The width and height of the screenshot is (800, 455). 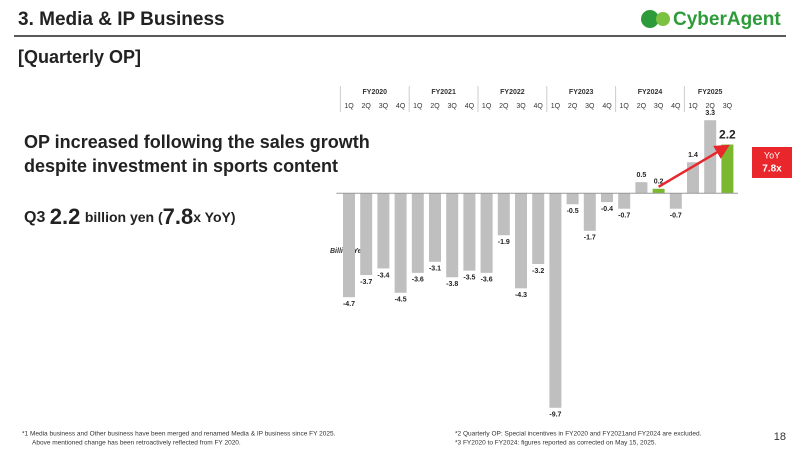 What do you see at coordinates (772, 162) in the screenshot?
I see `yoy-box` at bounding box center [772, 162].